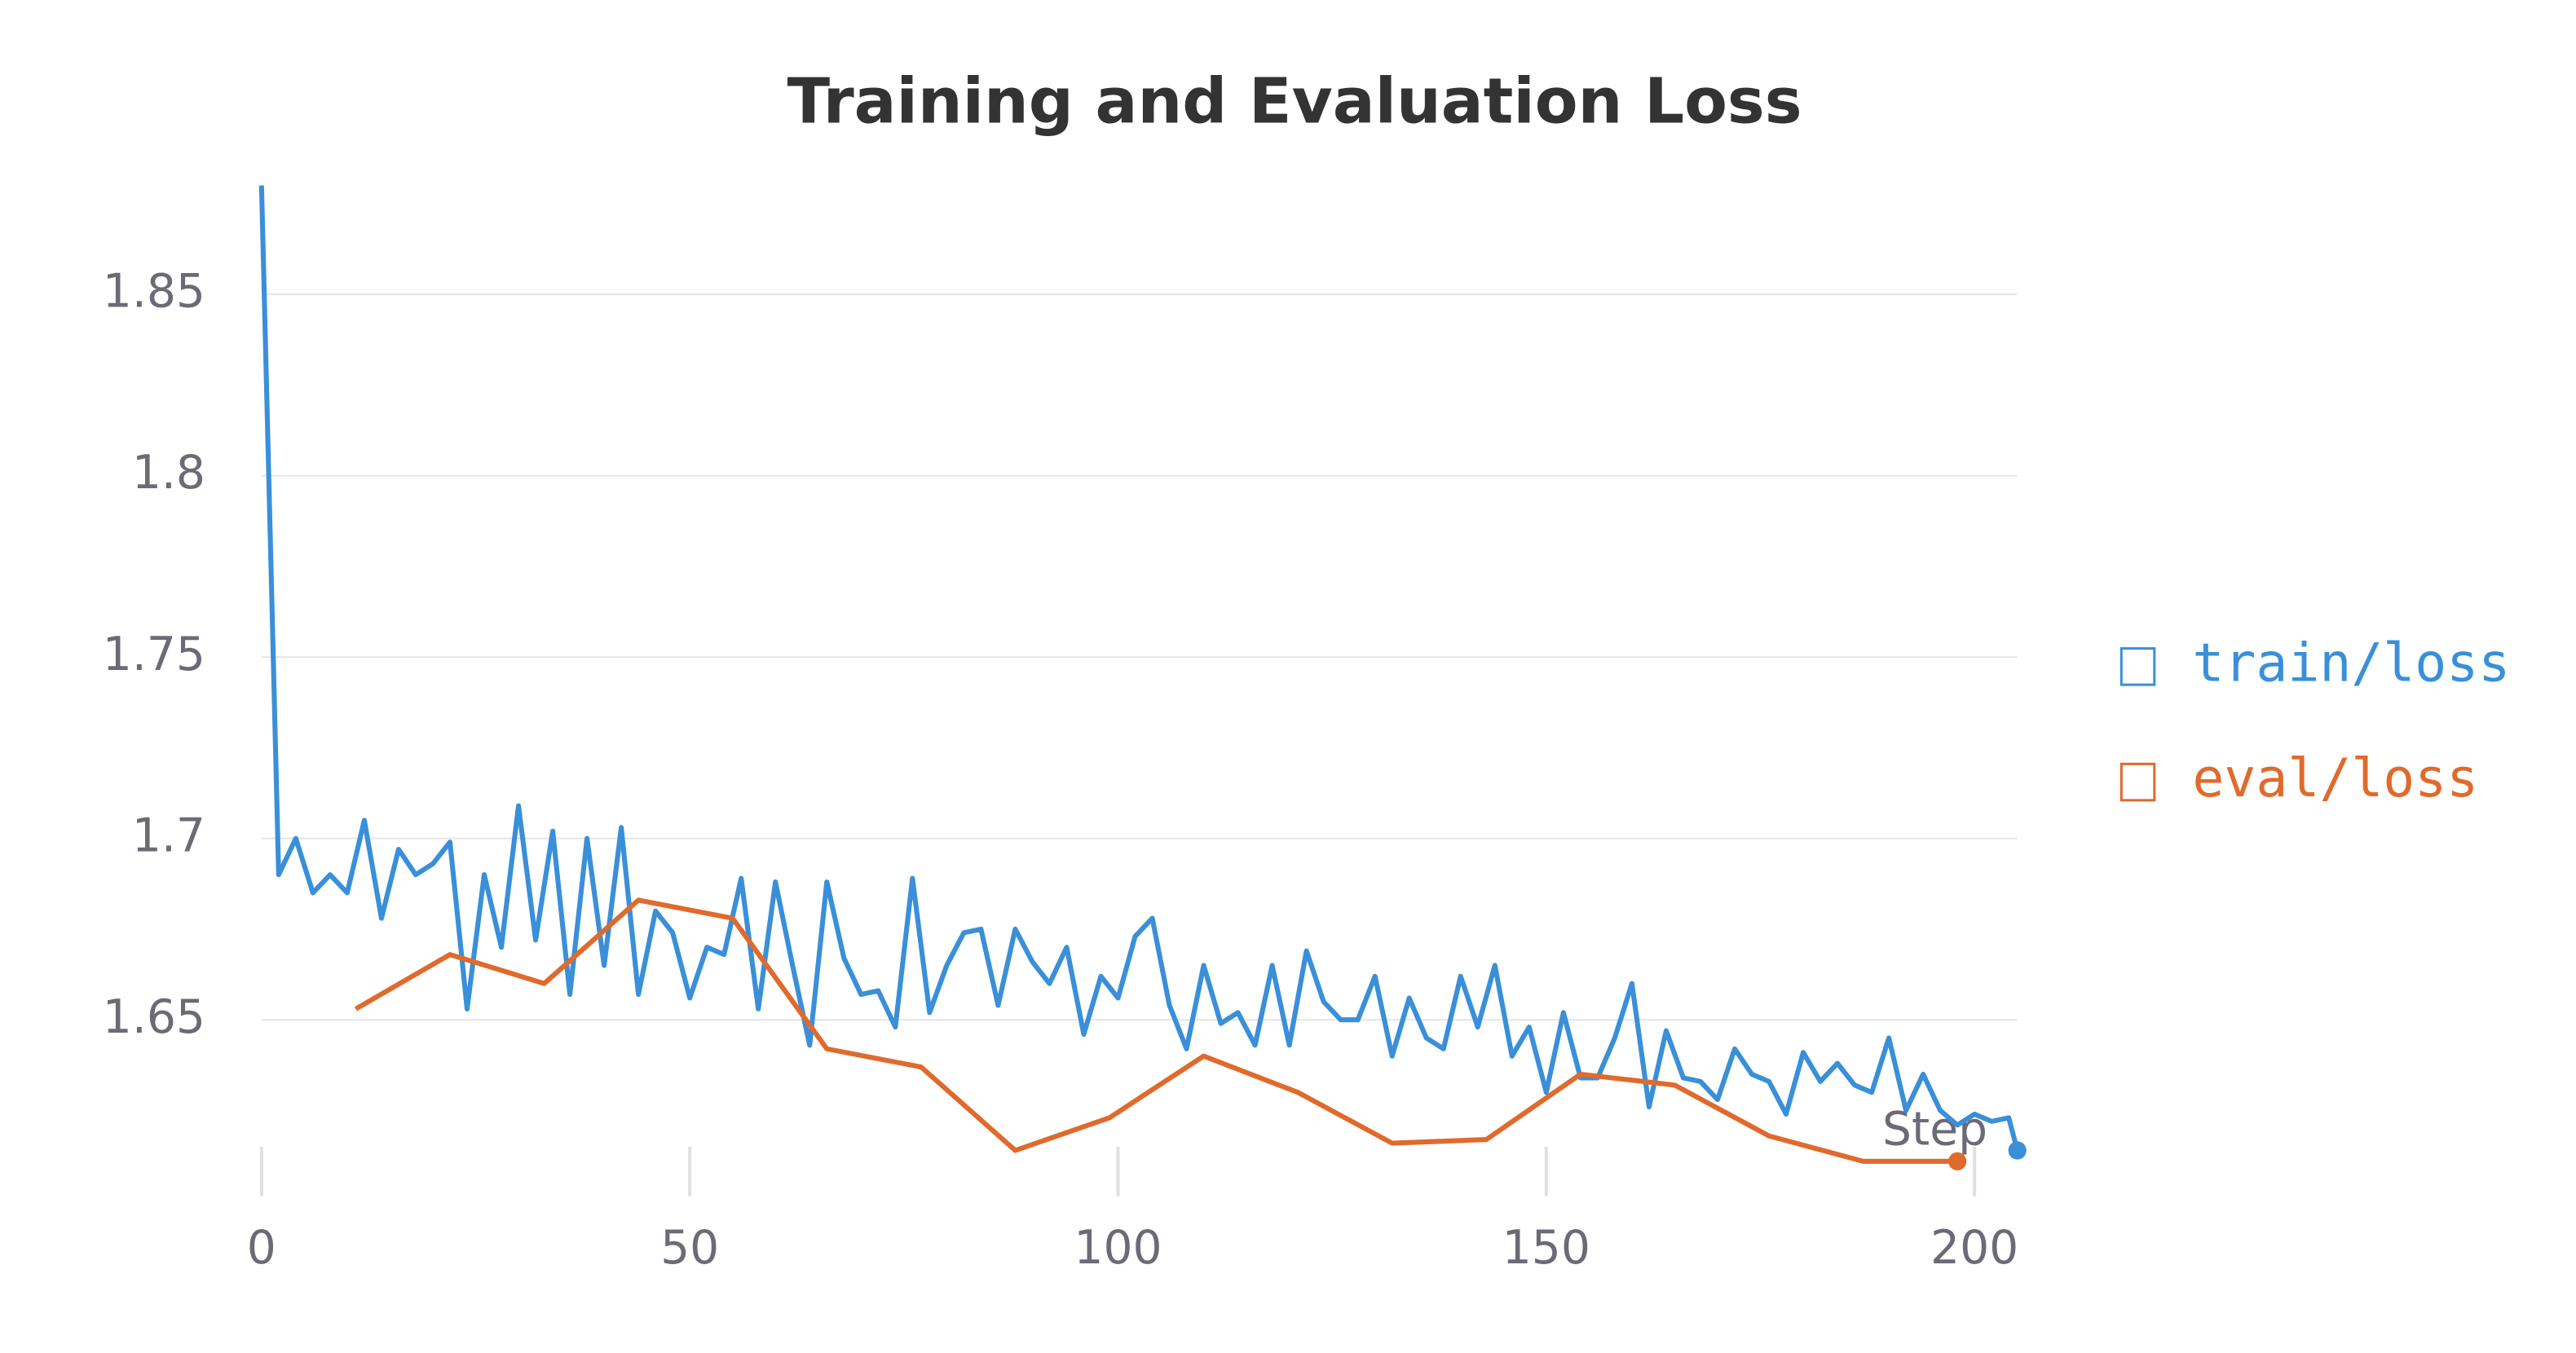 The image size is (2576, 1353). What do you see at coordinates (1974, 1248) in the screenshot?
I see `x-tick-label: 200` at bounding box center [1974, 1248].